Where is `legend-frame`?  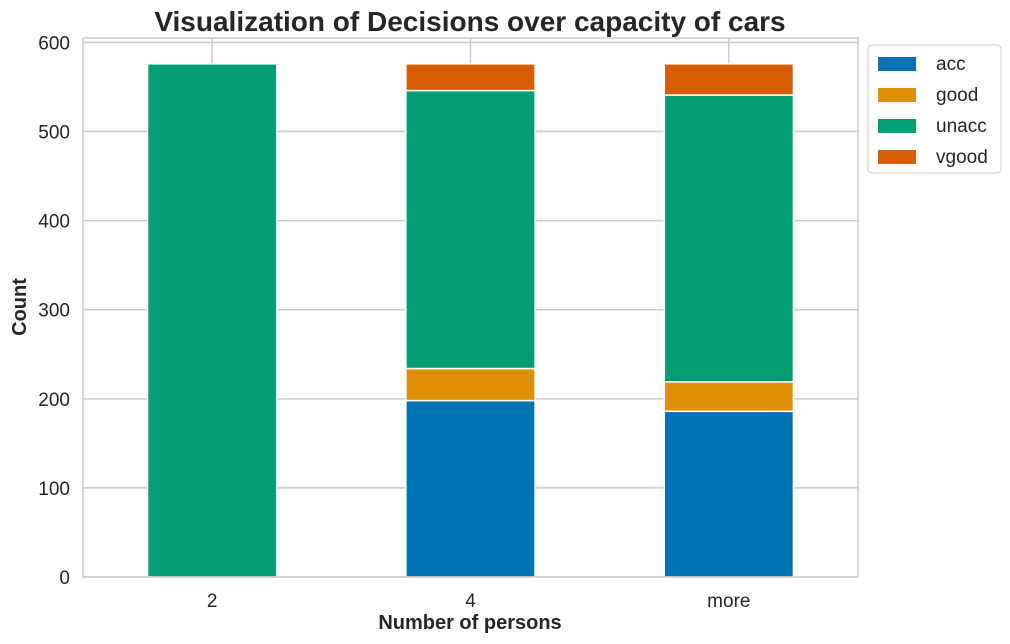
legend-frame is located at coordinates (934, 109).